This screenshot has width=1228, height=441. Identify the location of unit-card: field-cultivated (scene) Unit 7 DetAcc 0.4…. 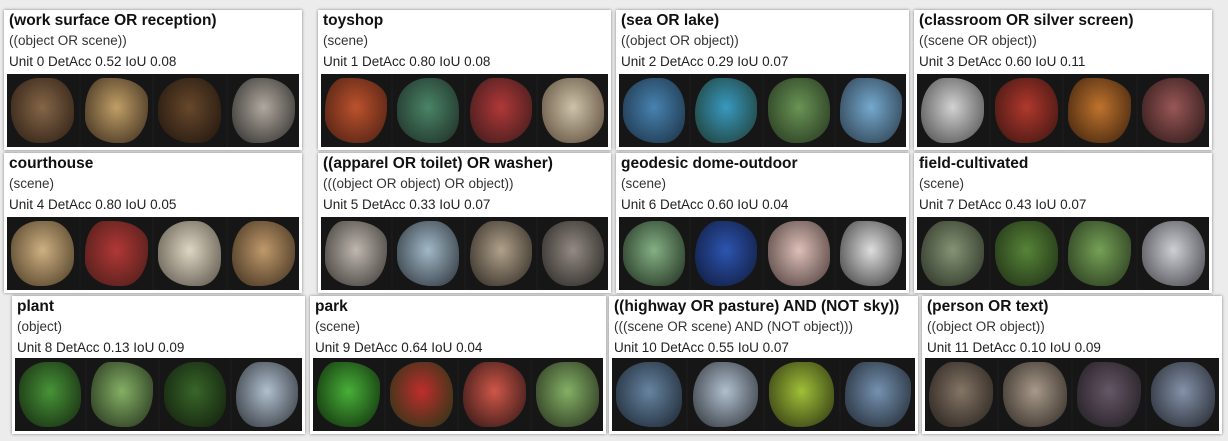
(1063, 223).